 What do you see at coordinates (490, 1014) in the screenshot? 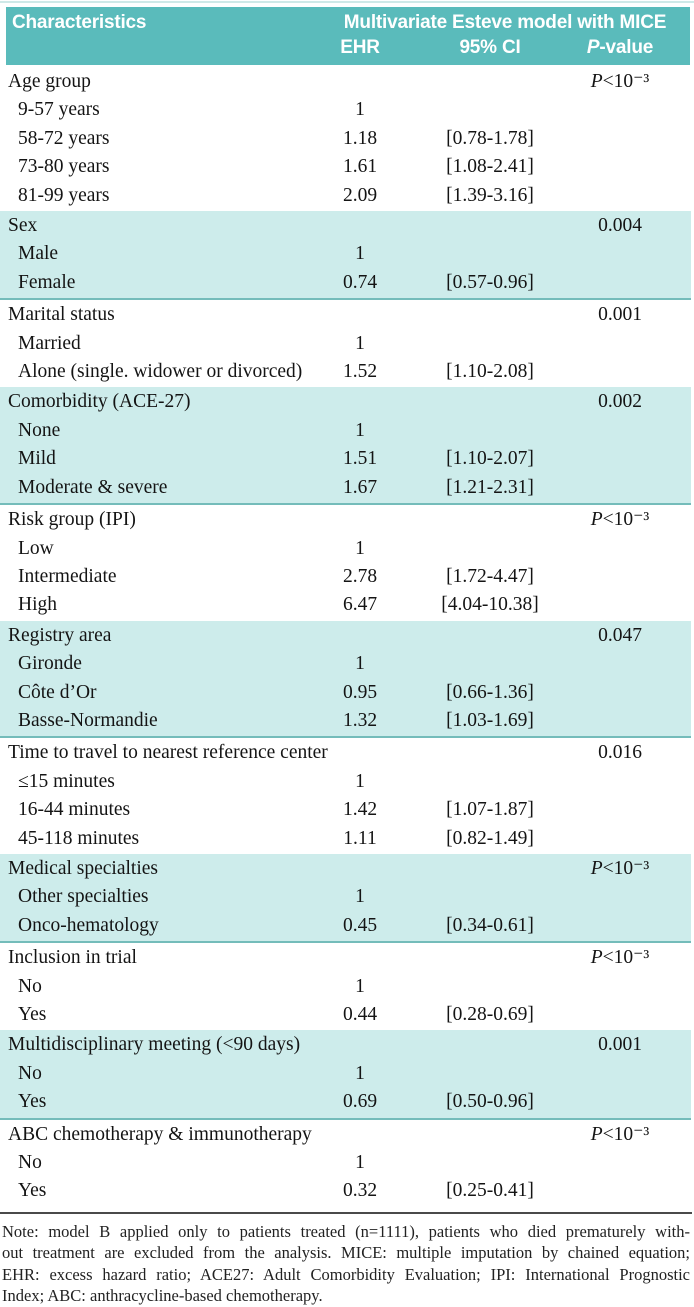
I see `ci-cell: [0.28-0.69]` at bounding box center [490, 1014].